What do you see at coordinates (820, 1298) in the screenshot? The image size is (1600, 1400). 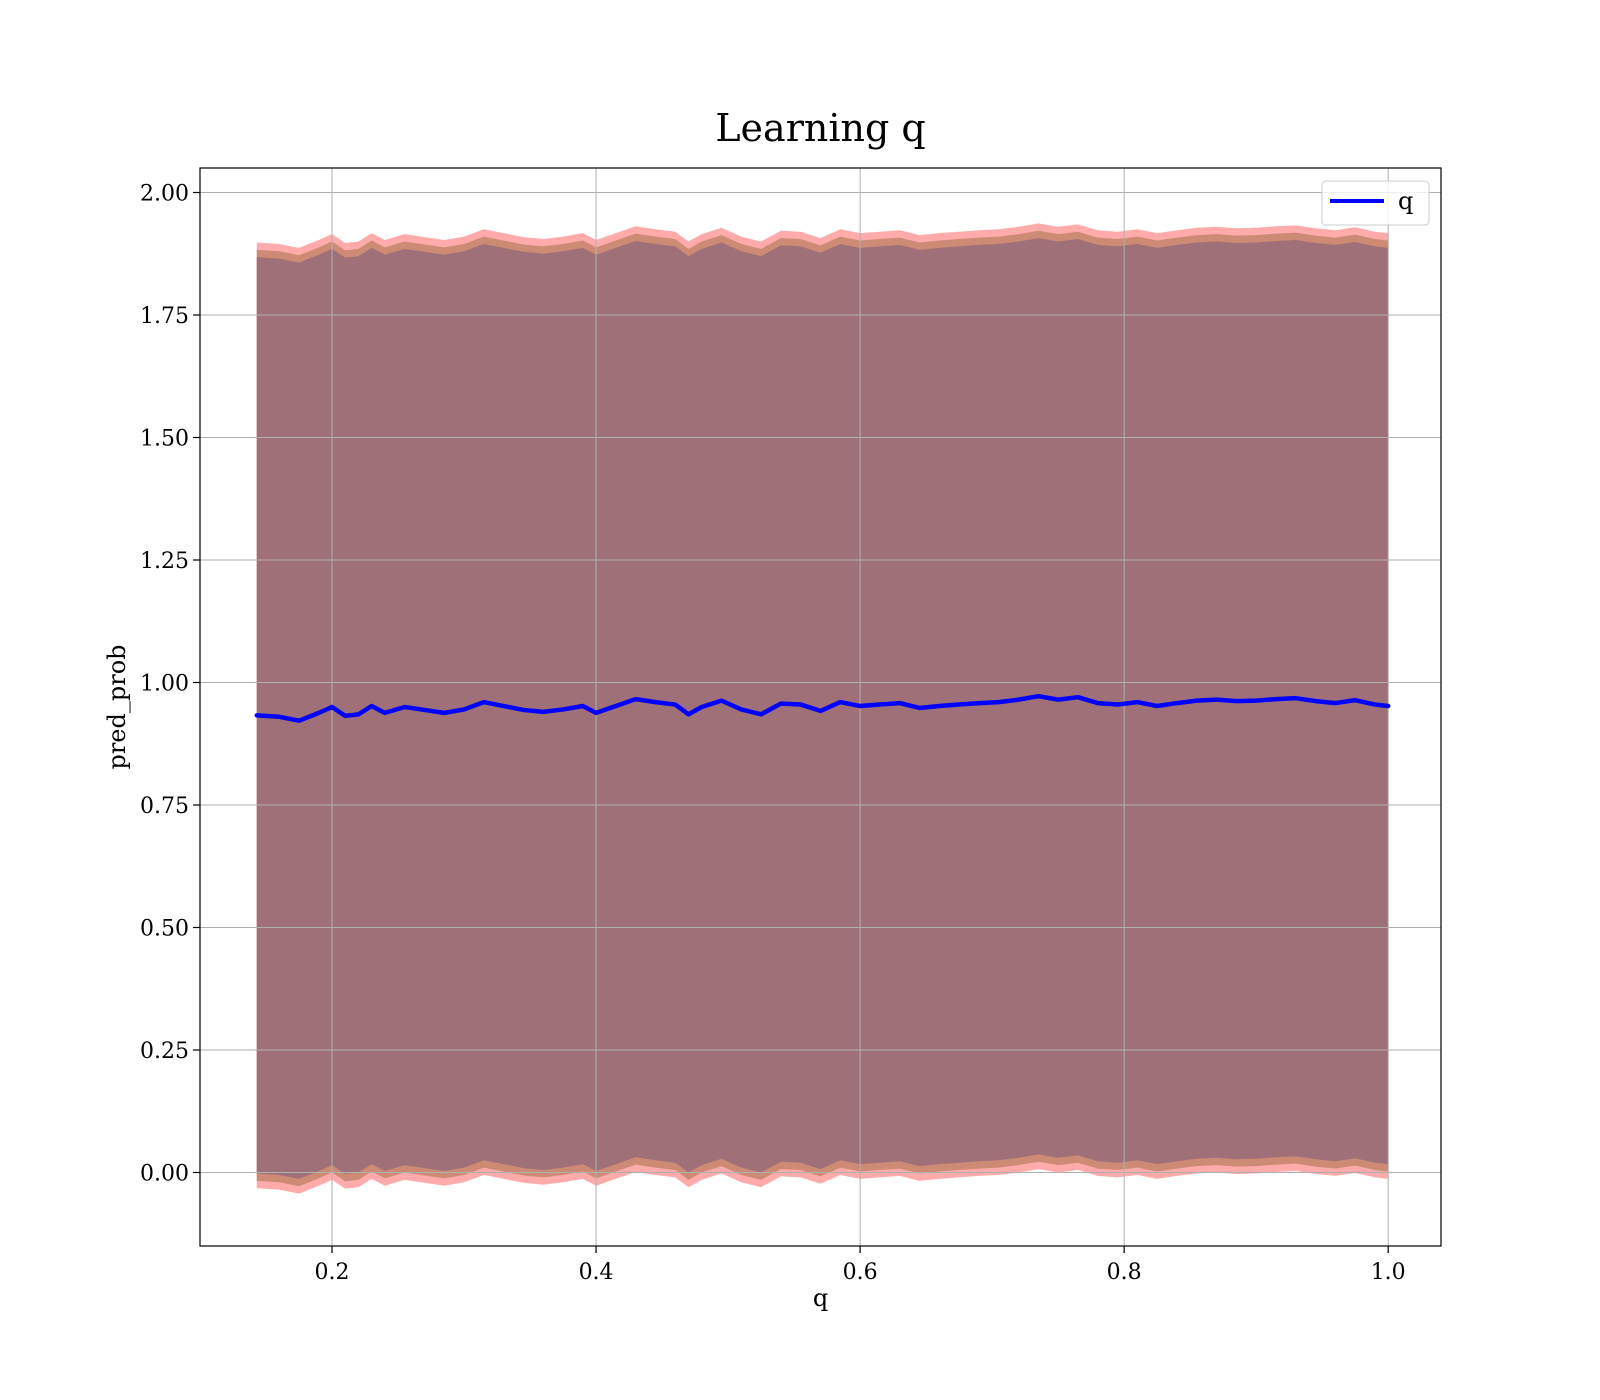 I see `x-axis-label: q` at bounding box center [820, 1298].